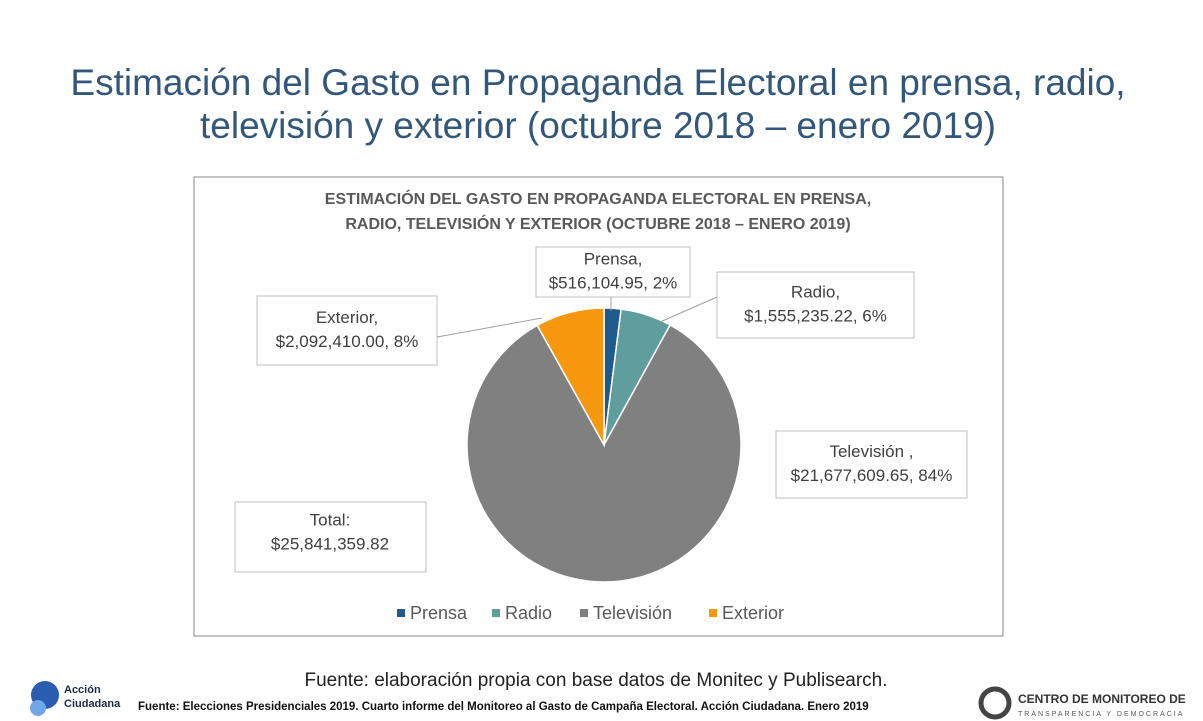 This screenshot has width=1203, height=721. What do you see at coordinates (815, 315) in the screenshot?
I see `data-label: $1,555,235.22, 6%` at bounding box center [815, 315].